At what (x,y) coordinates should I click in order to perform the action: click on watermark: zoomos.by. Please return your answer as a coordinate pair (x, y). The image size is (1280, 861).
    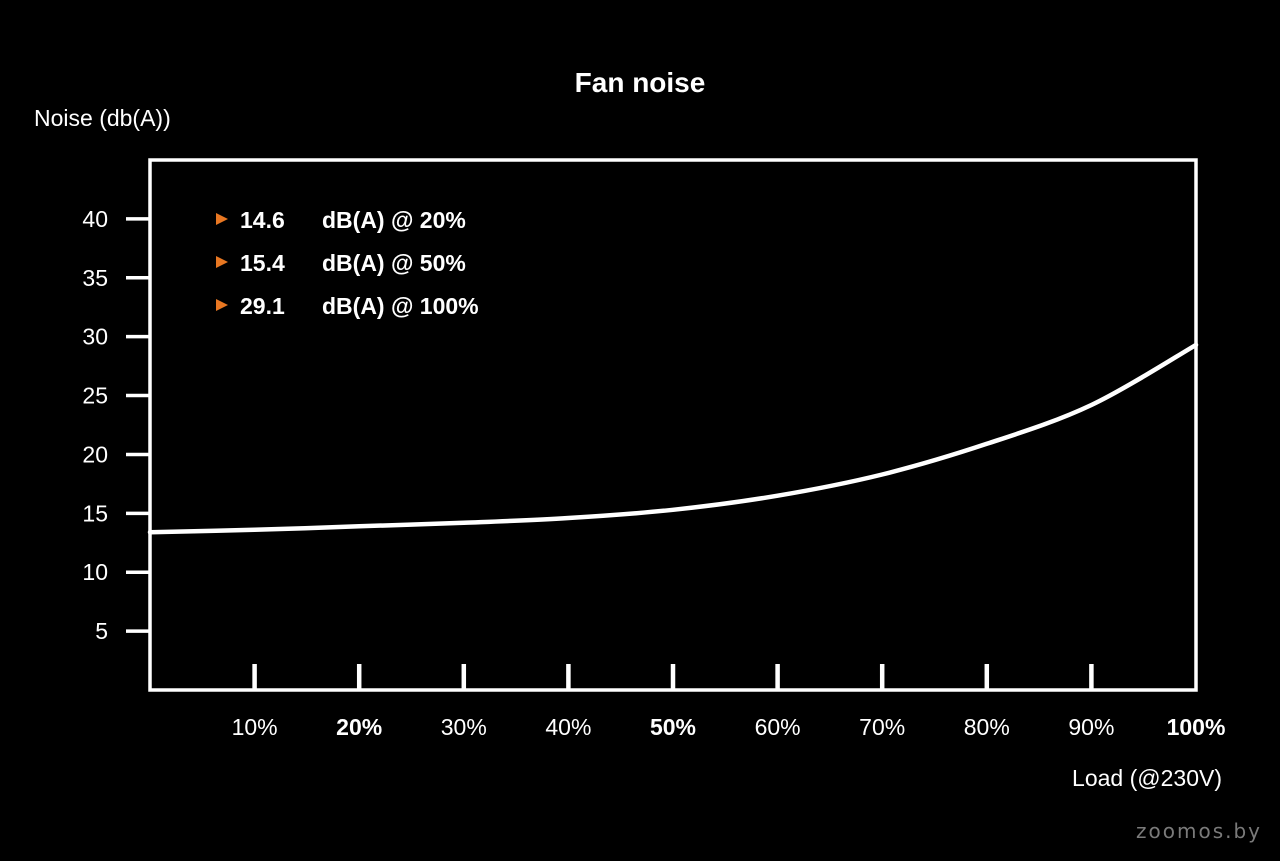
    Looking at the image, I should click on (1199, 831).